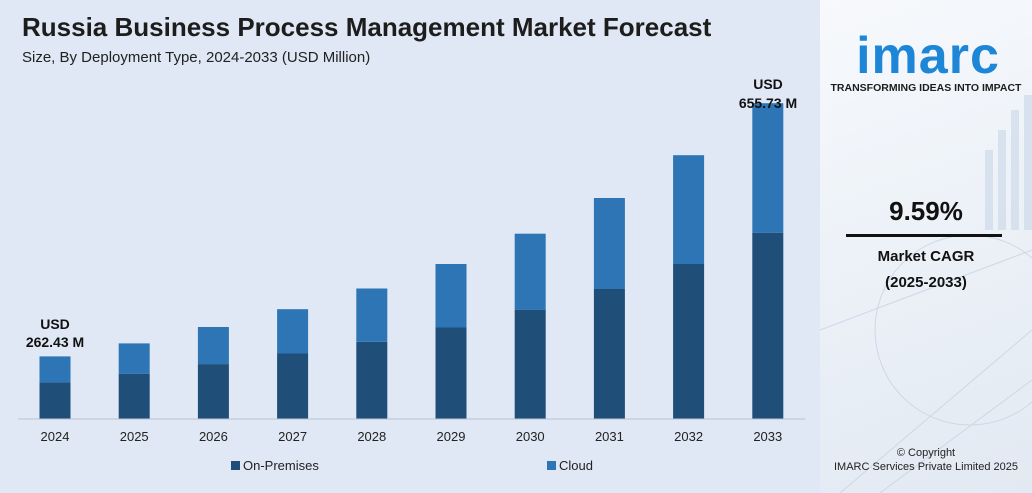 The width and height of the screenshot is (1032, 493). Describe the element at coordinates (530, 436) in the screenshot. I see `x-tick-label-2030: 2030` at that location.